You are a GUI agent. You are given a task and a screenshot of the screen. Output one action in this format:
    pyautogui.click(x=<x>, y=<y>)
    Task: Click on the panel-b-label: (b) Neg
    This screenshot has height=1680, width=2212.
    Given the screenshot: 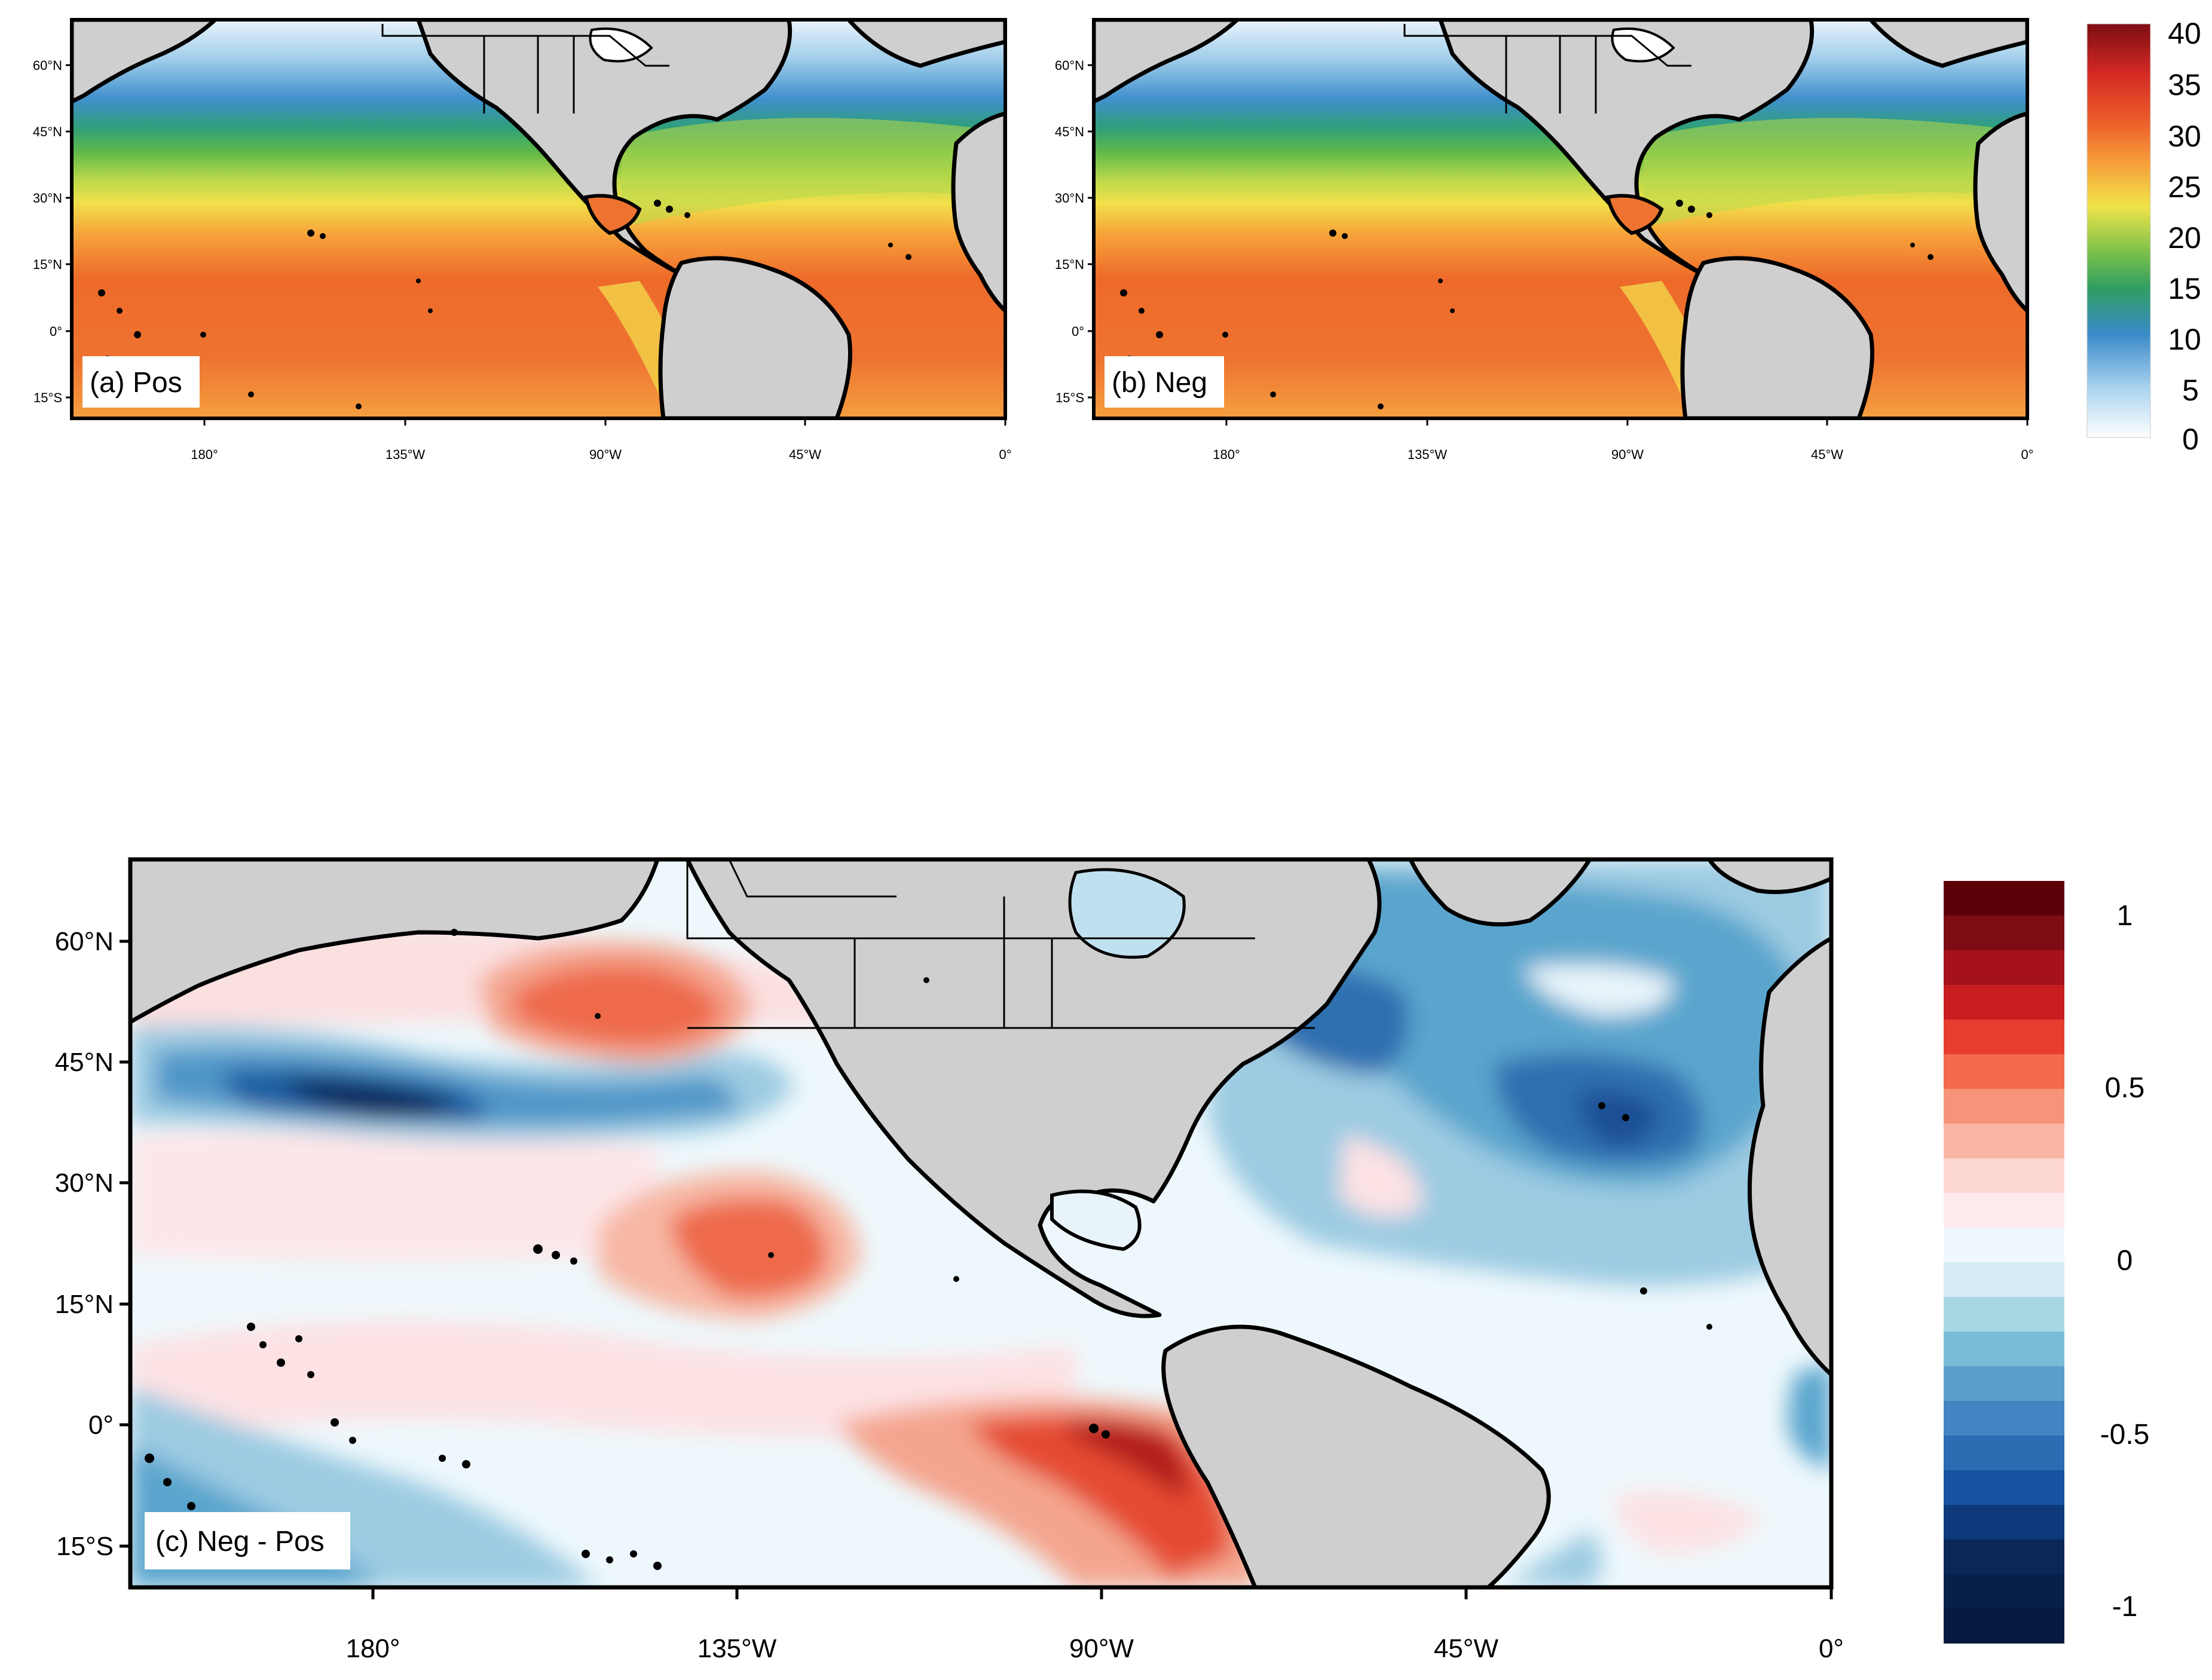 What is the action you would take?
    pyautogui.click(x=1159, y=383)
    